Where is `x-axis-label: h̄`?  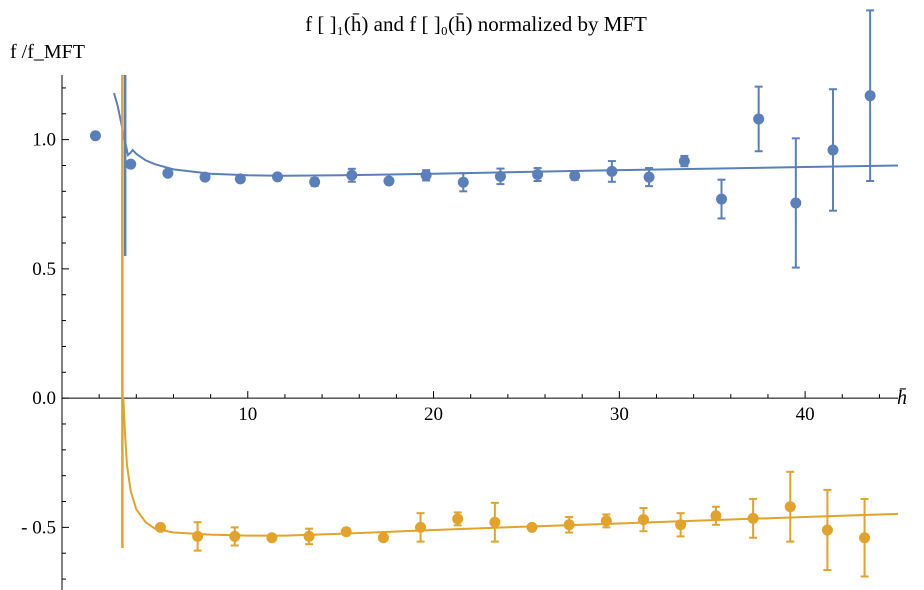
x-axis-label: h̄ is located at coordinates (902, 398).